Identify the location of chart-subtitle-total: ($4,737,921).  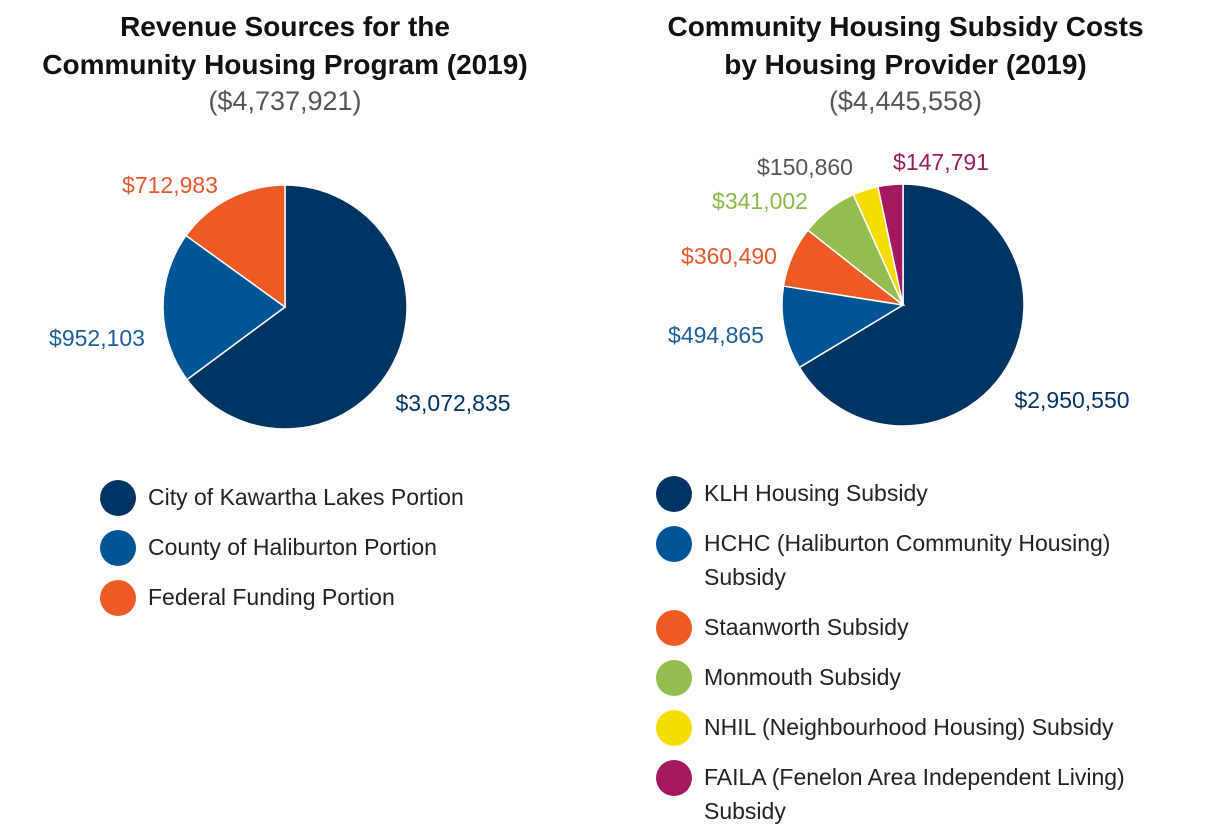
(285, 101).